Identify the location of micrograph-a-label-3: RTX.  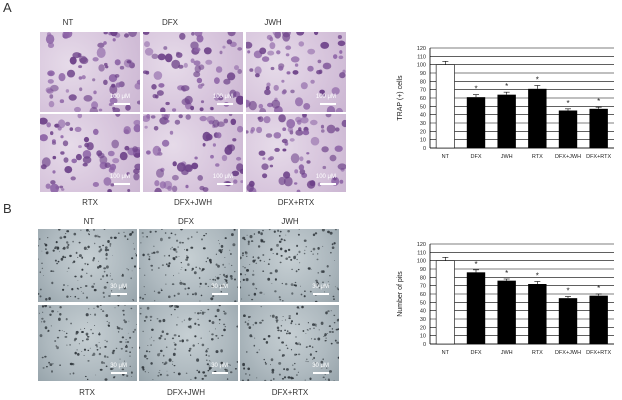
(90, 202).